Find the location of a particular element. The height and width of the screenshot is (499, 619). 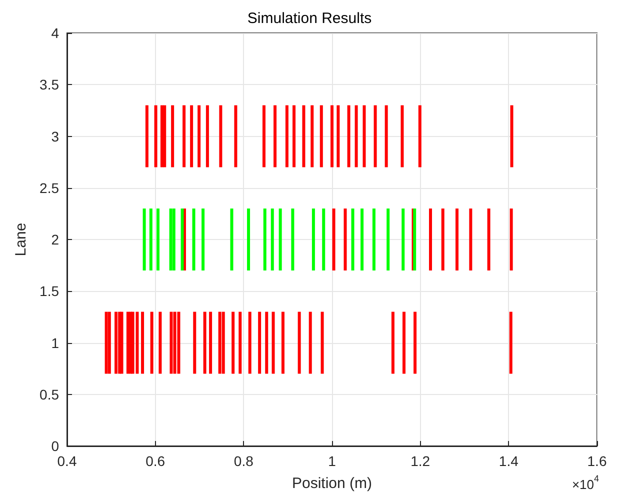

chart-title: Simulation Results is located at coordinates (309, 18).